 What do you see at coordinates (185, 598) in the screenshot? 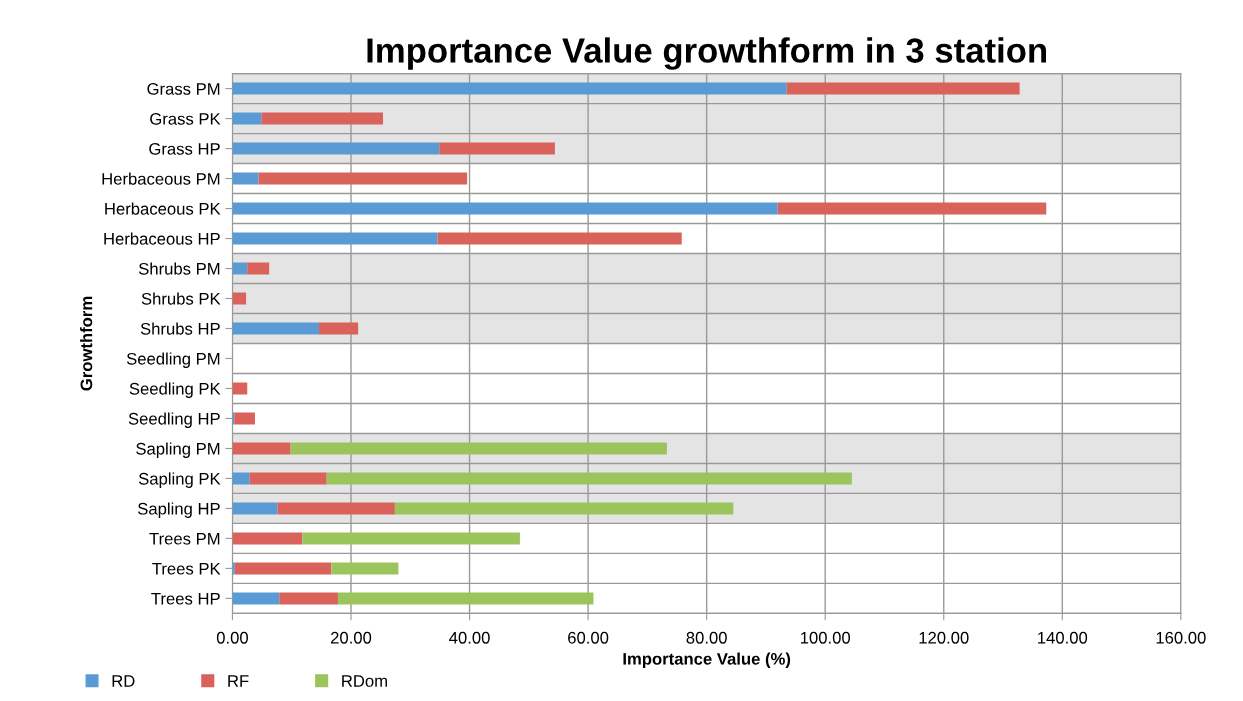
I see `y-tick-label: Trees HP` at bounding box center [185, 598].